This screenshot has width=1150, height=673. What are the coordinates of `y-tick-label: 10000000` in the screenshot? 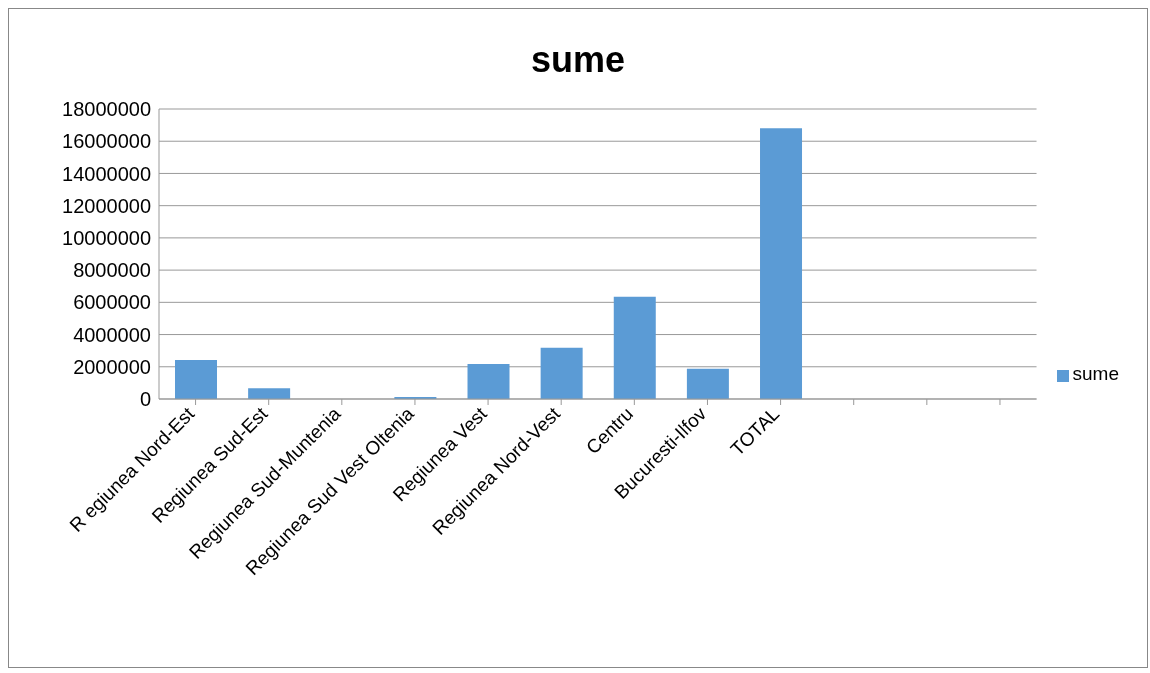 It's located at (106, 237).